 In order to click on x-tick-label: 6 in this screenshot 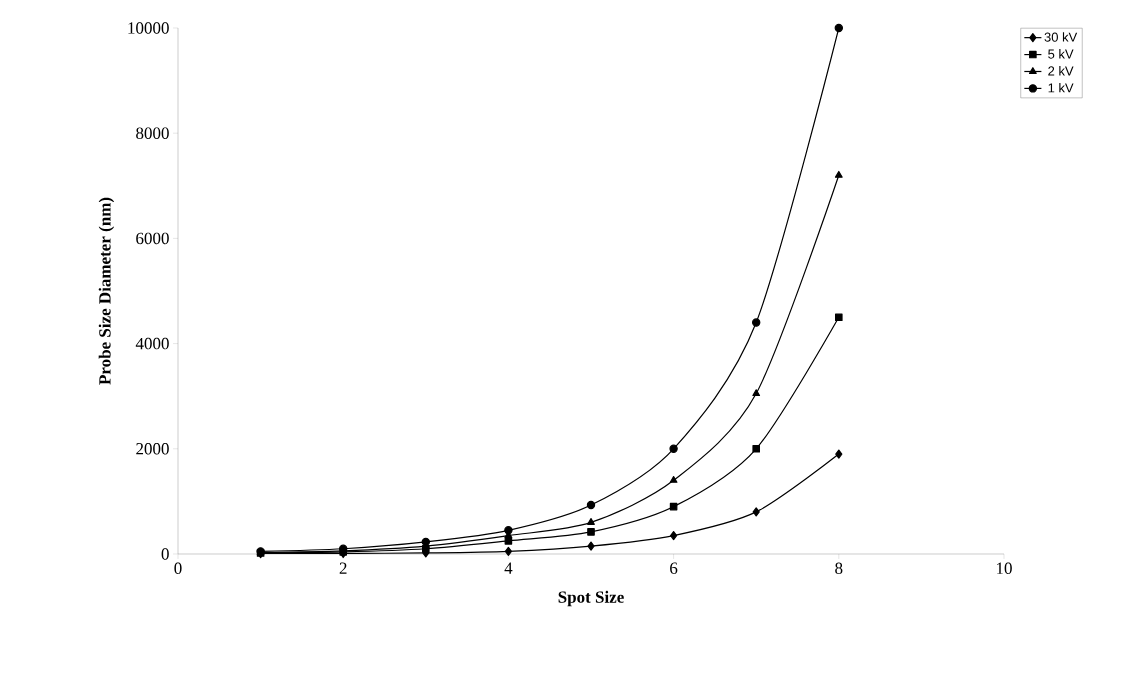, I will do `click(674, 568)`.